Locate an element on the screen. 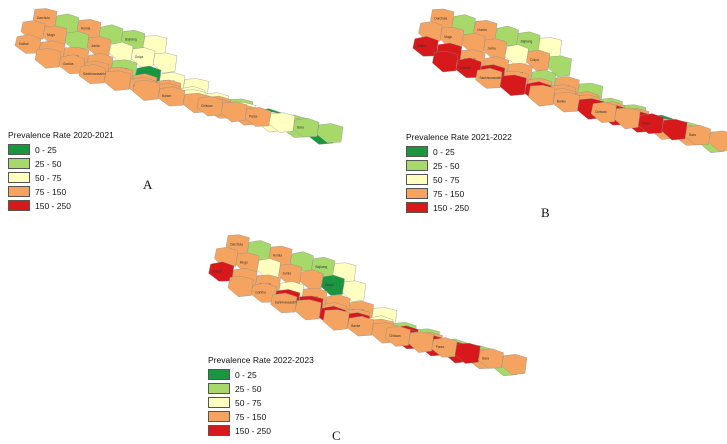  legend-item: 75 - 150 is located at coordinates (459, 193).